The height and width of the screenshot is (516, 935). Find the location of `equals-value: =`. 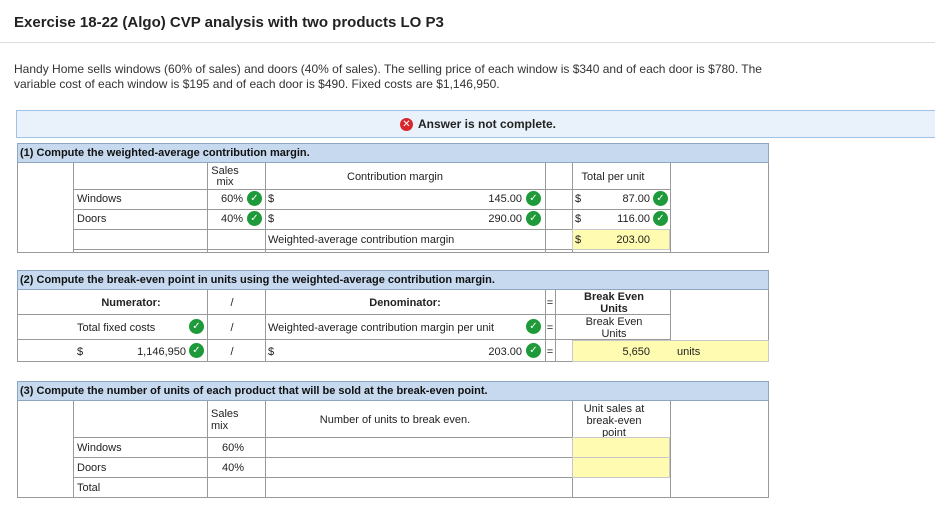

equals-value: = is located at coordinates (550, 352).